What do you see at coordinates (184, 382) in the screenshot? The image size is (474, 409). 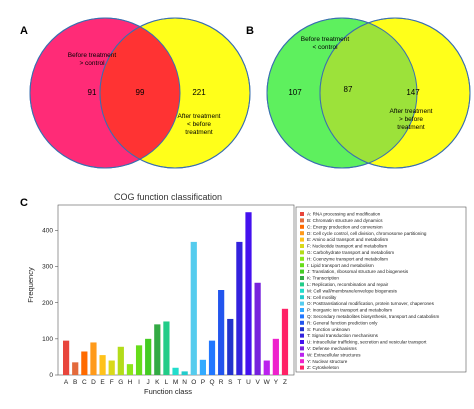 I see `x-tick-label-N: N` at bounding box center [184, 382].